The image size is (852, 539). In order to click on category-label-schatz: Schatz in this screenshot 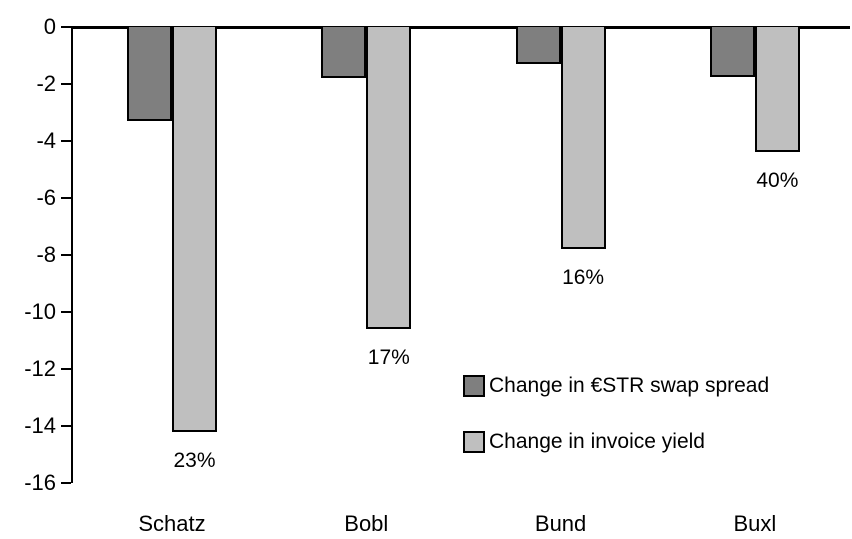, I will do `click(172, 523)`.